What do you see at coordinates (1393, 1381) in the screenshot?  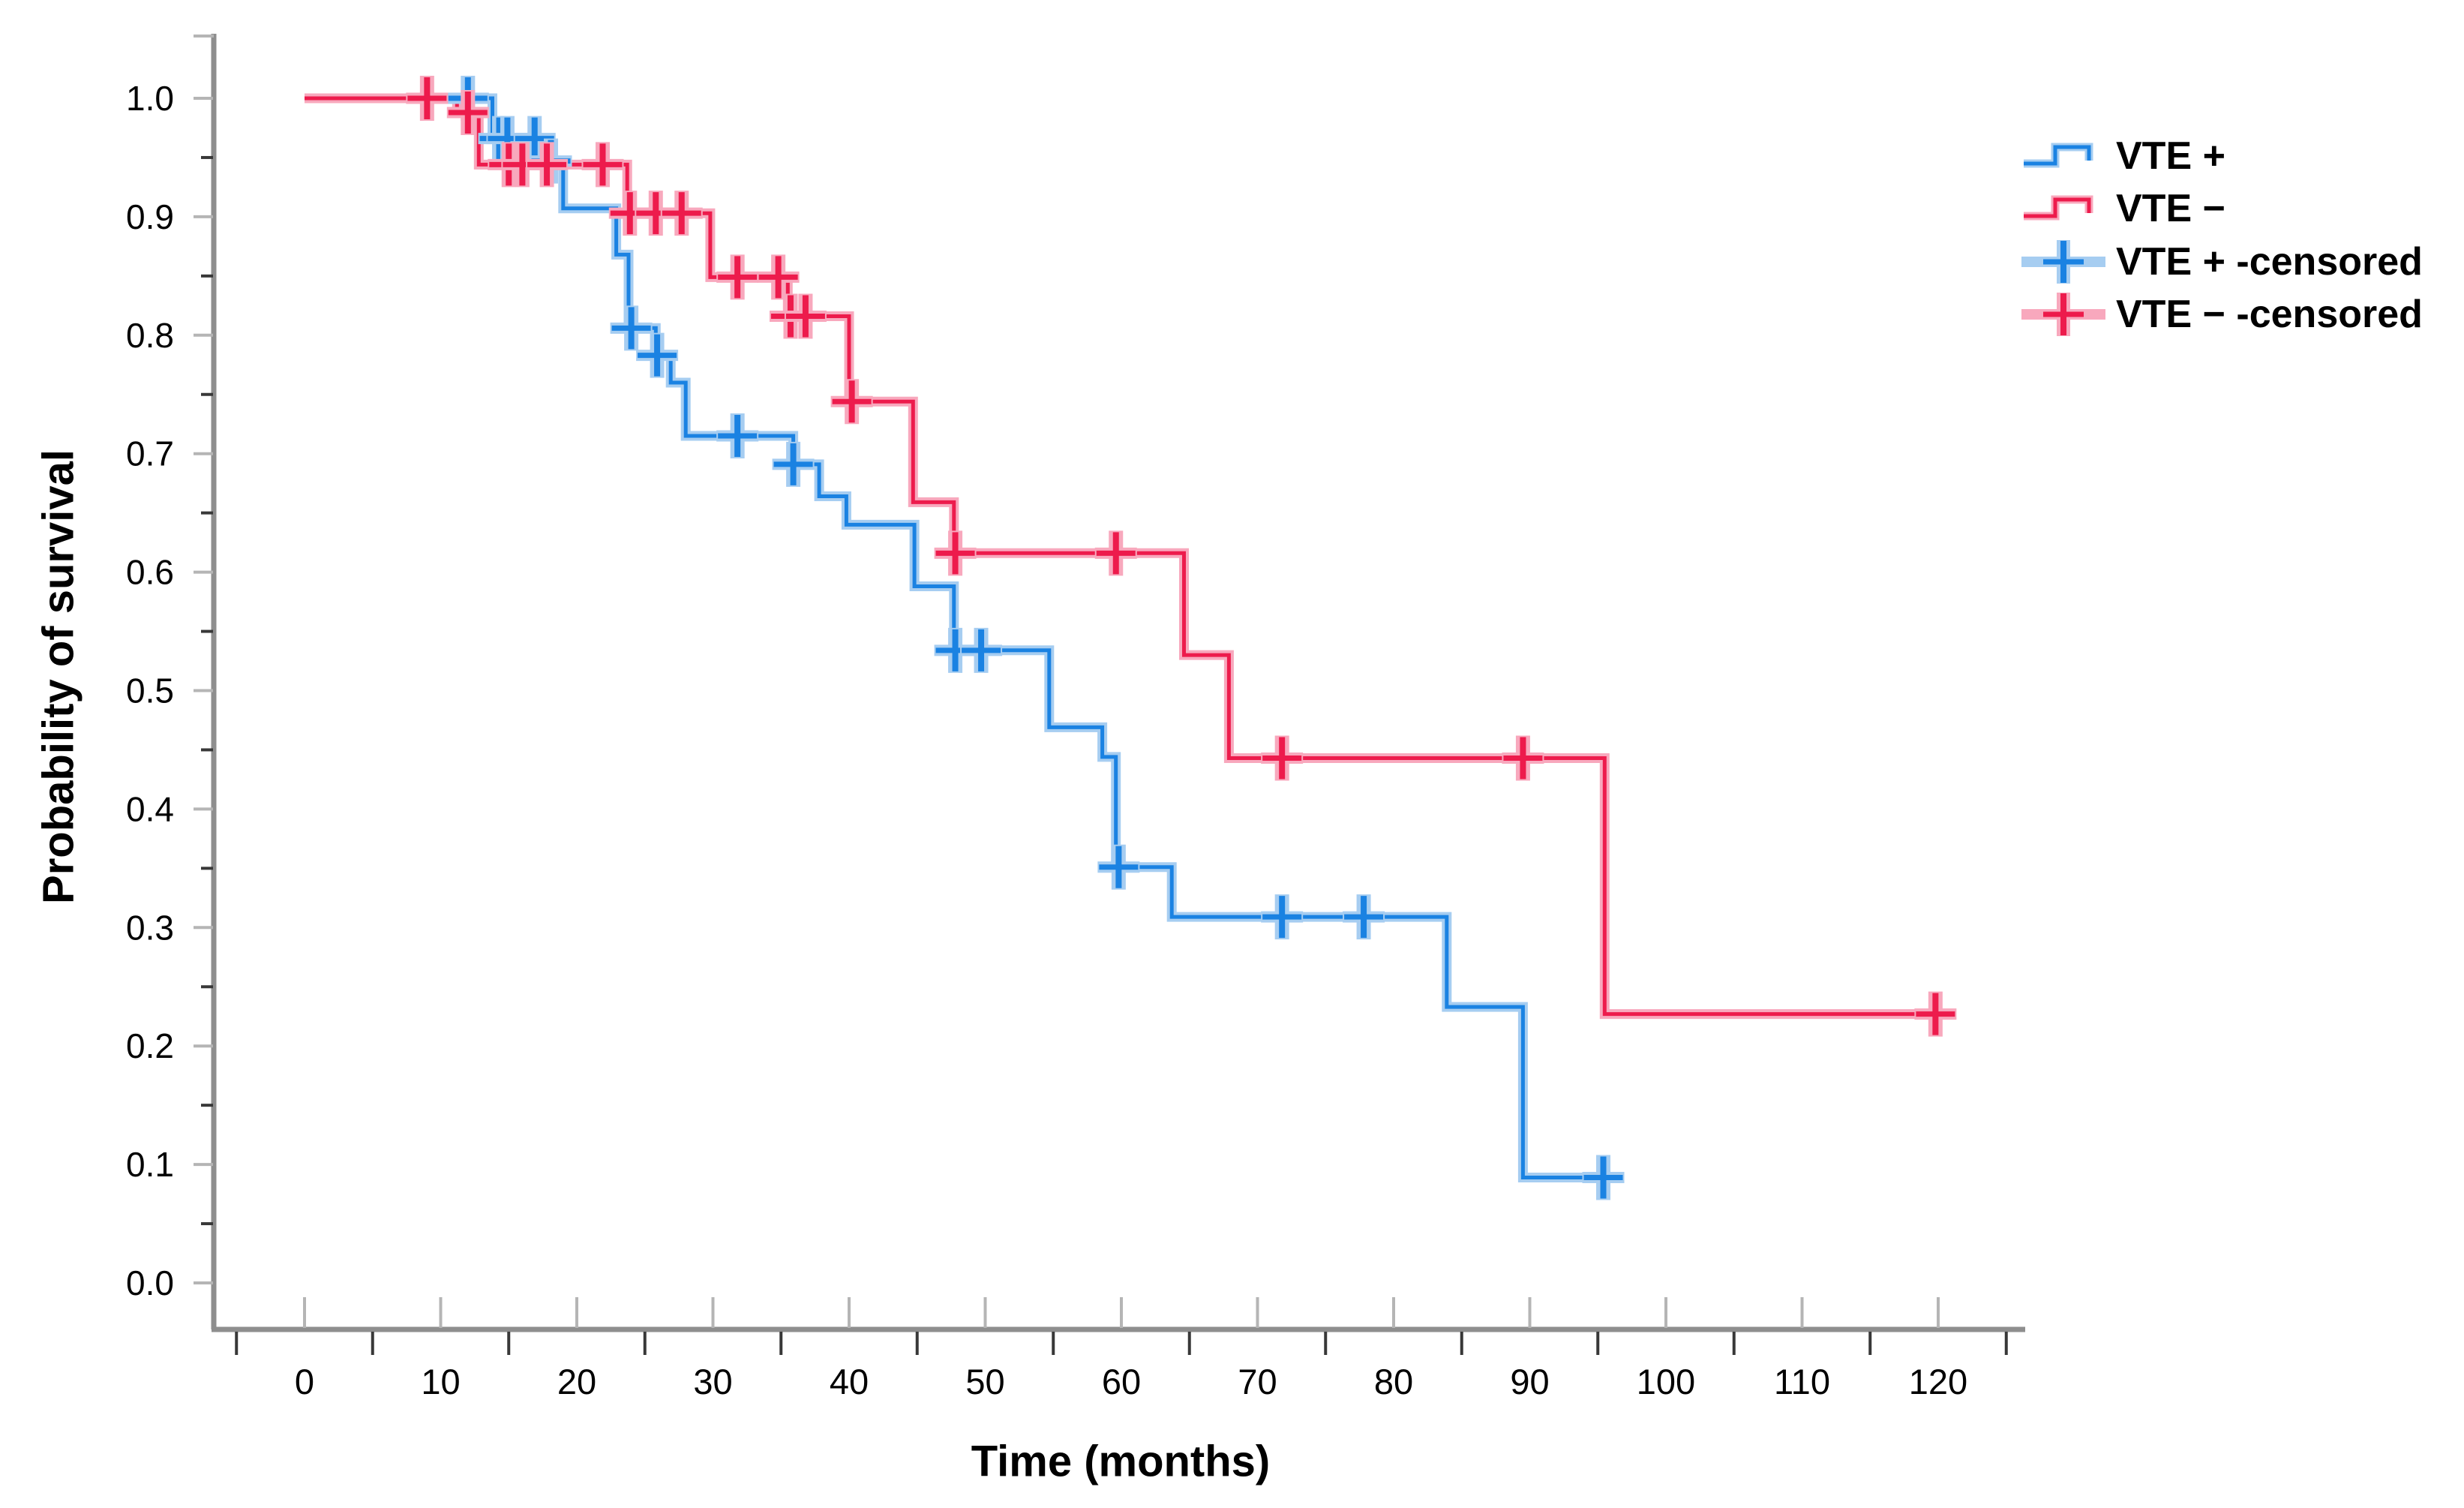 I see `x-tick-label: 80` at bounding box center [1393, 1381].